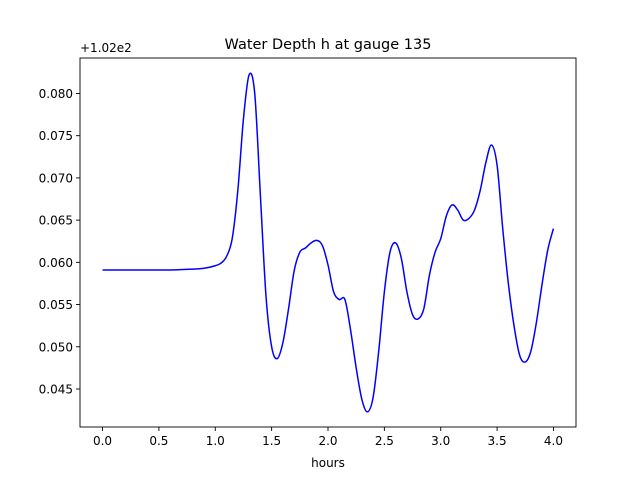 The width and height of the screenshot is (640, 480). What do you see at coordinates (56, 178) in the screenshot?
I see `y-tick-label: 0.070` at bounding box center [56, 178].